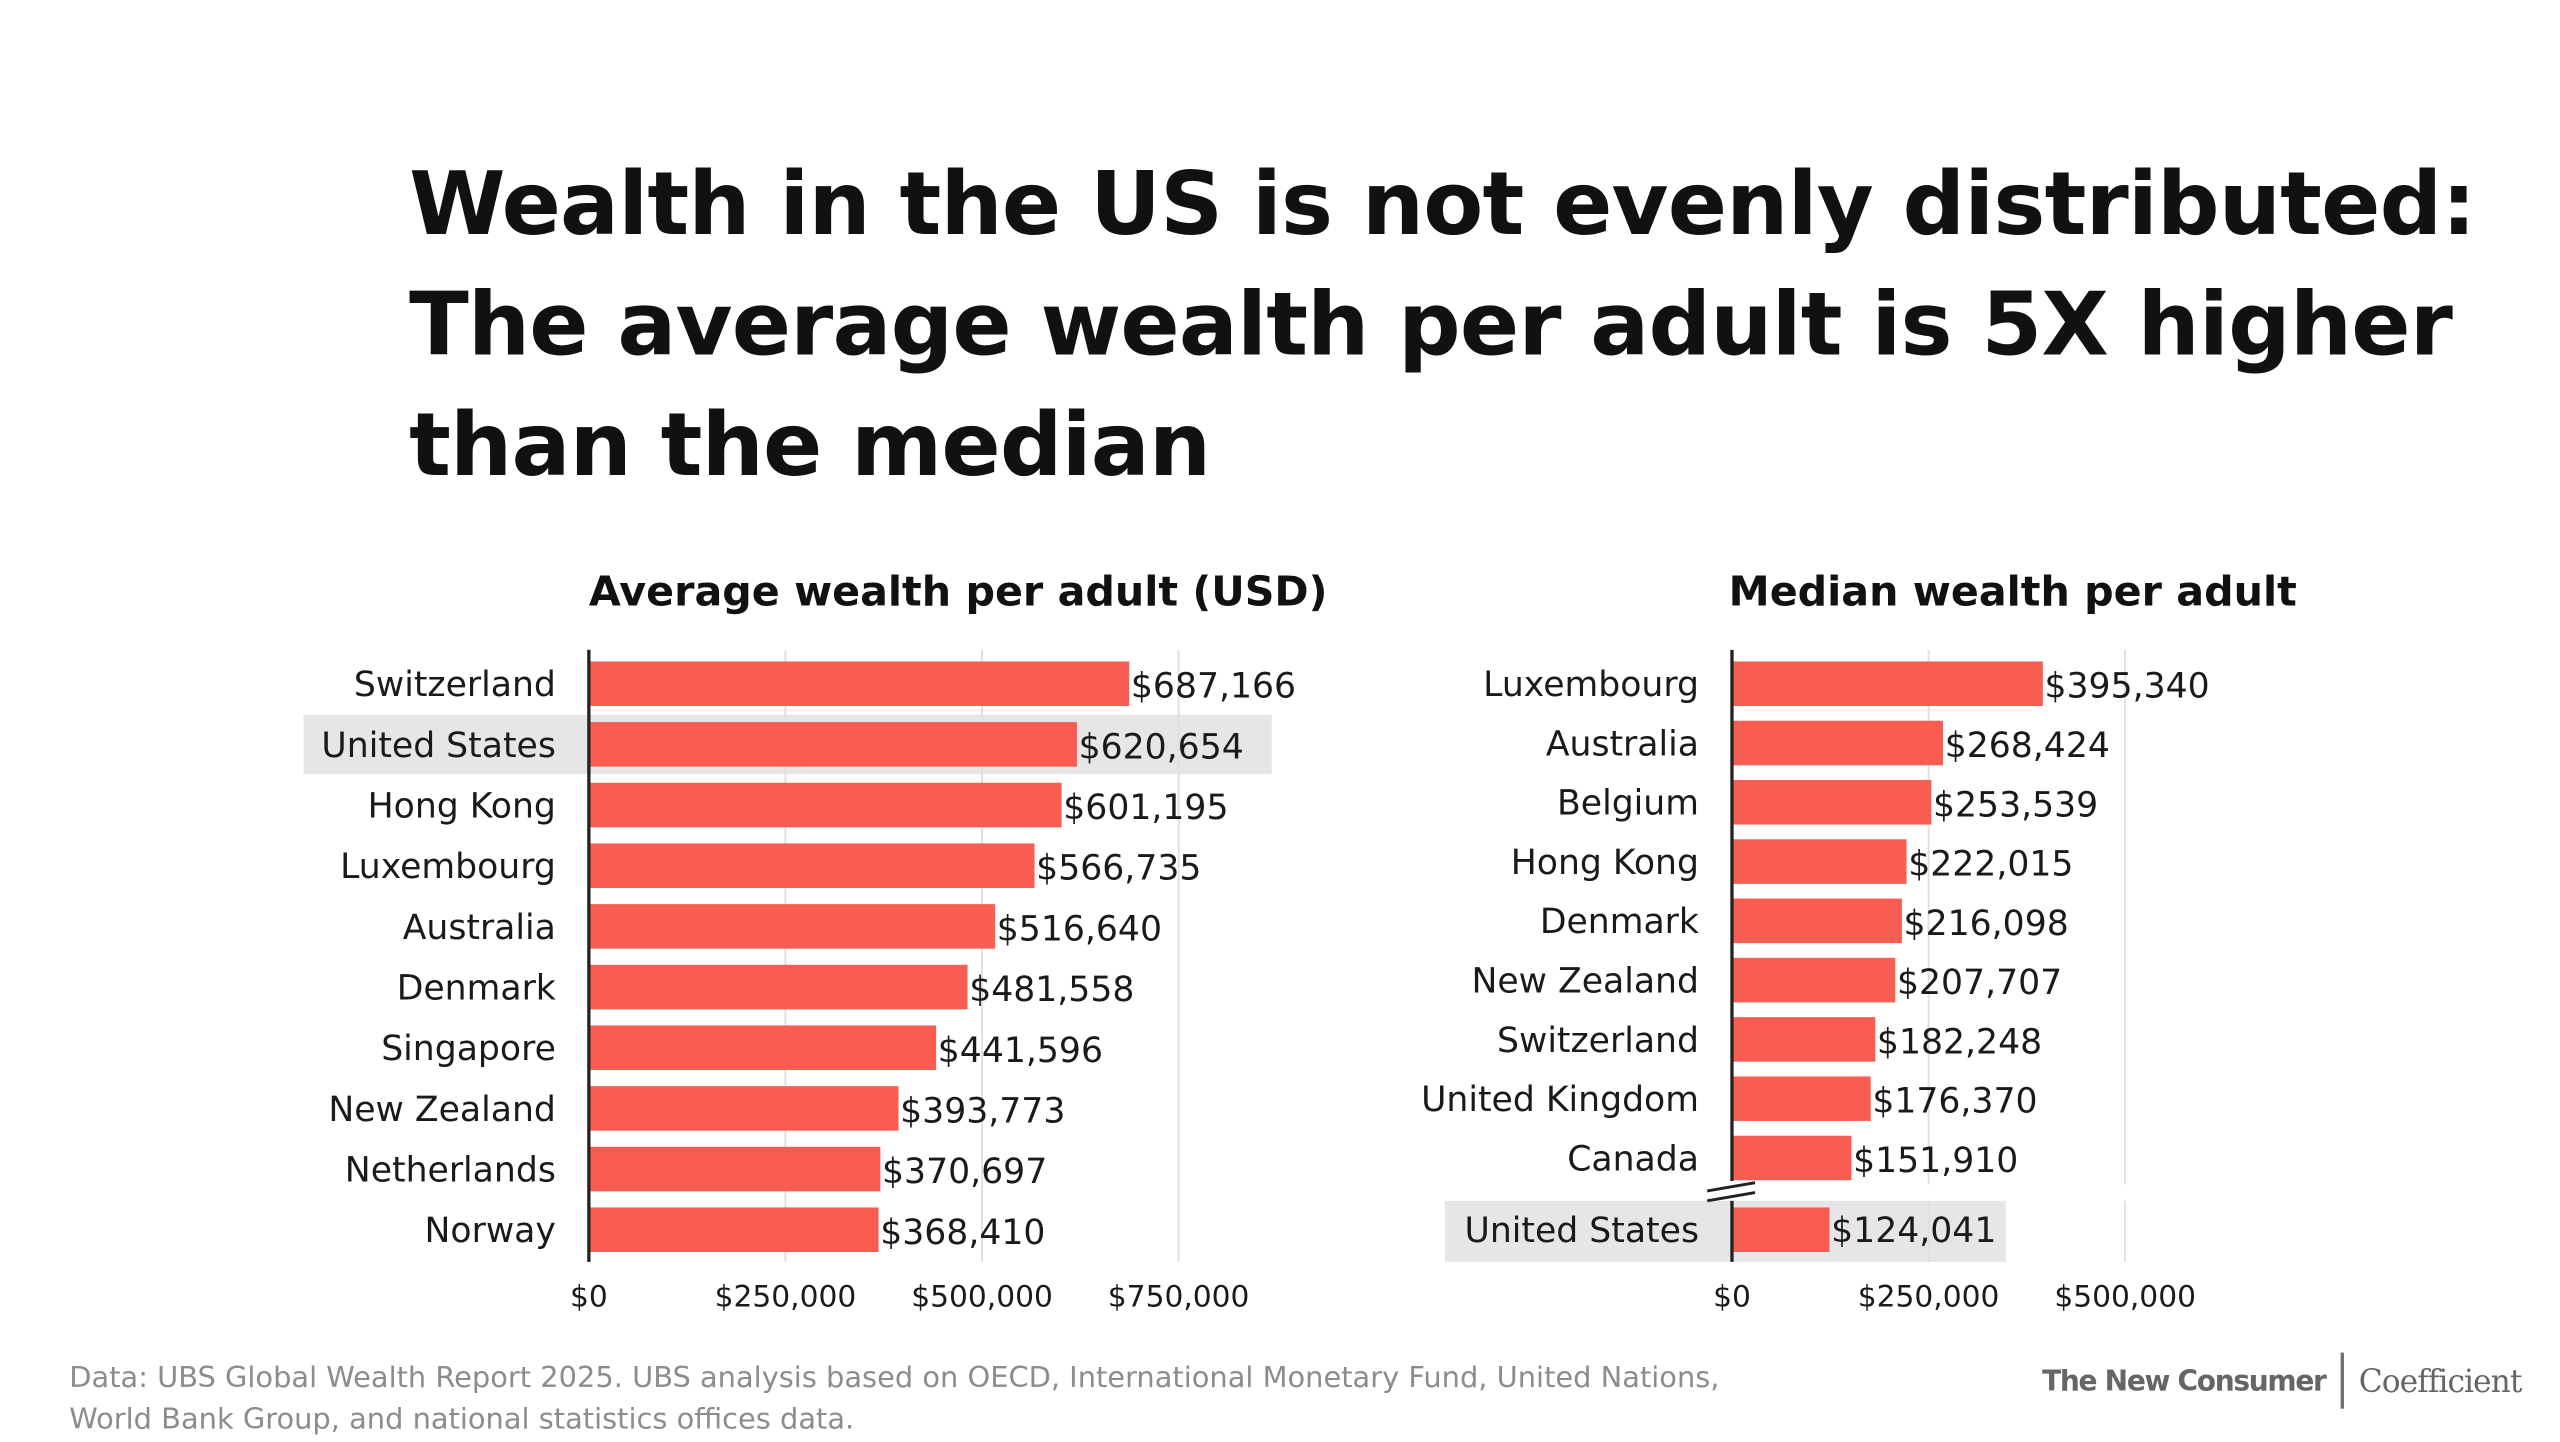 The image size is (2560, 1442). Describe the element at coordinates (1725, 1231) in the screenshot. I see `highlight-band-united-states` at that location.